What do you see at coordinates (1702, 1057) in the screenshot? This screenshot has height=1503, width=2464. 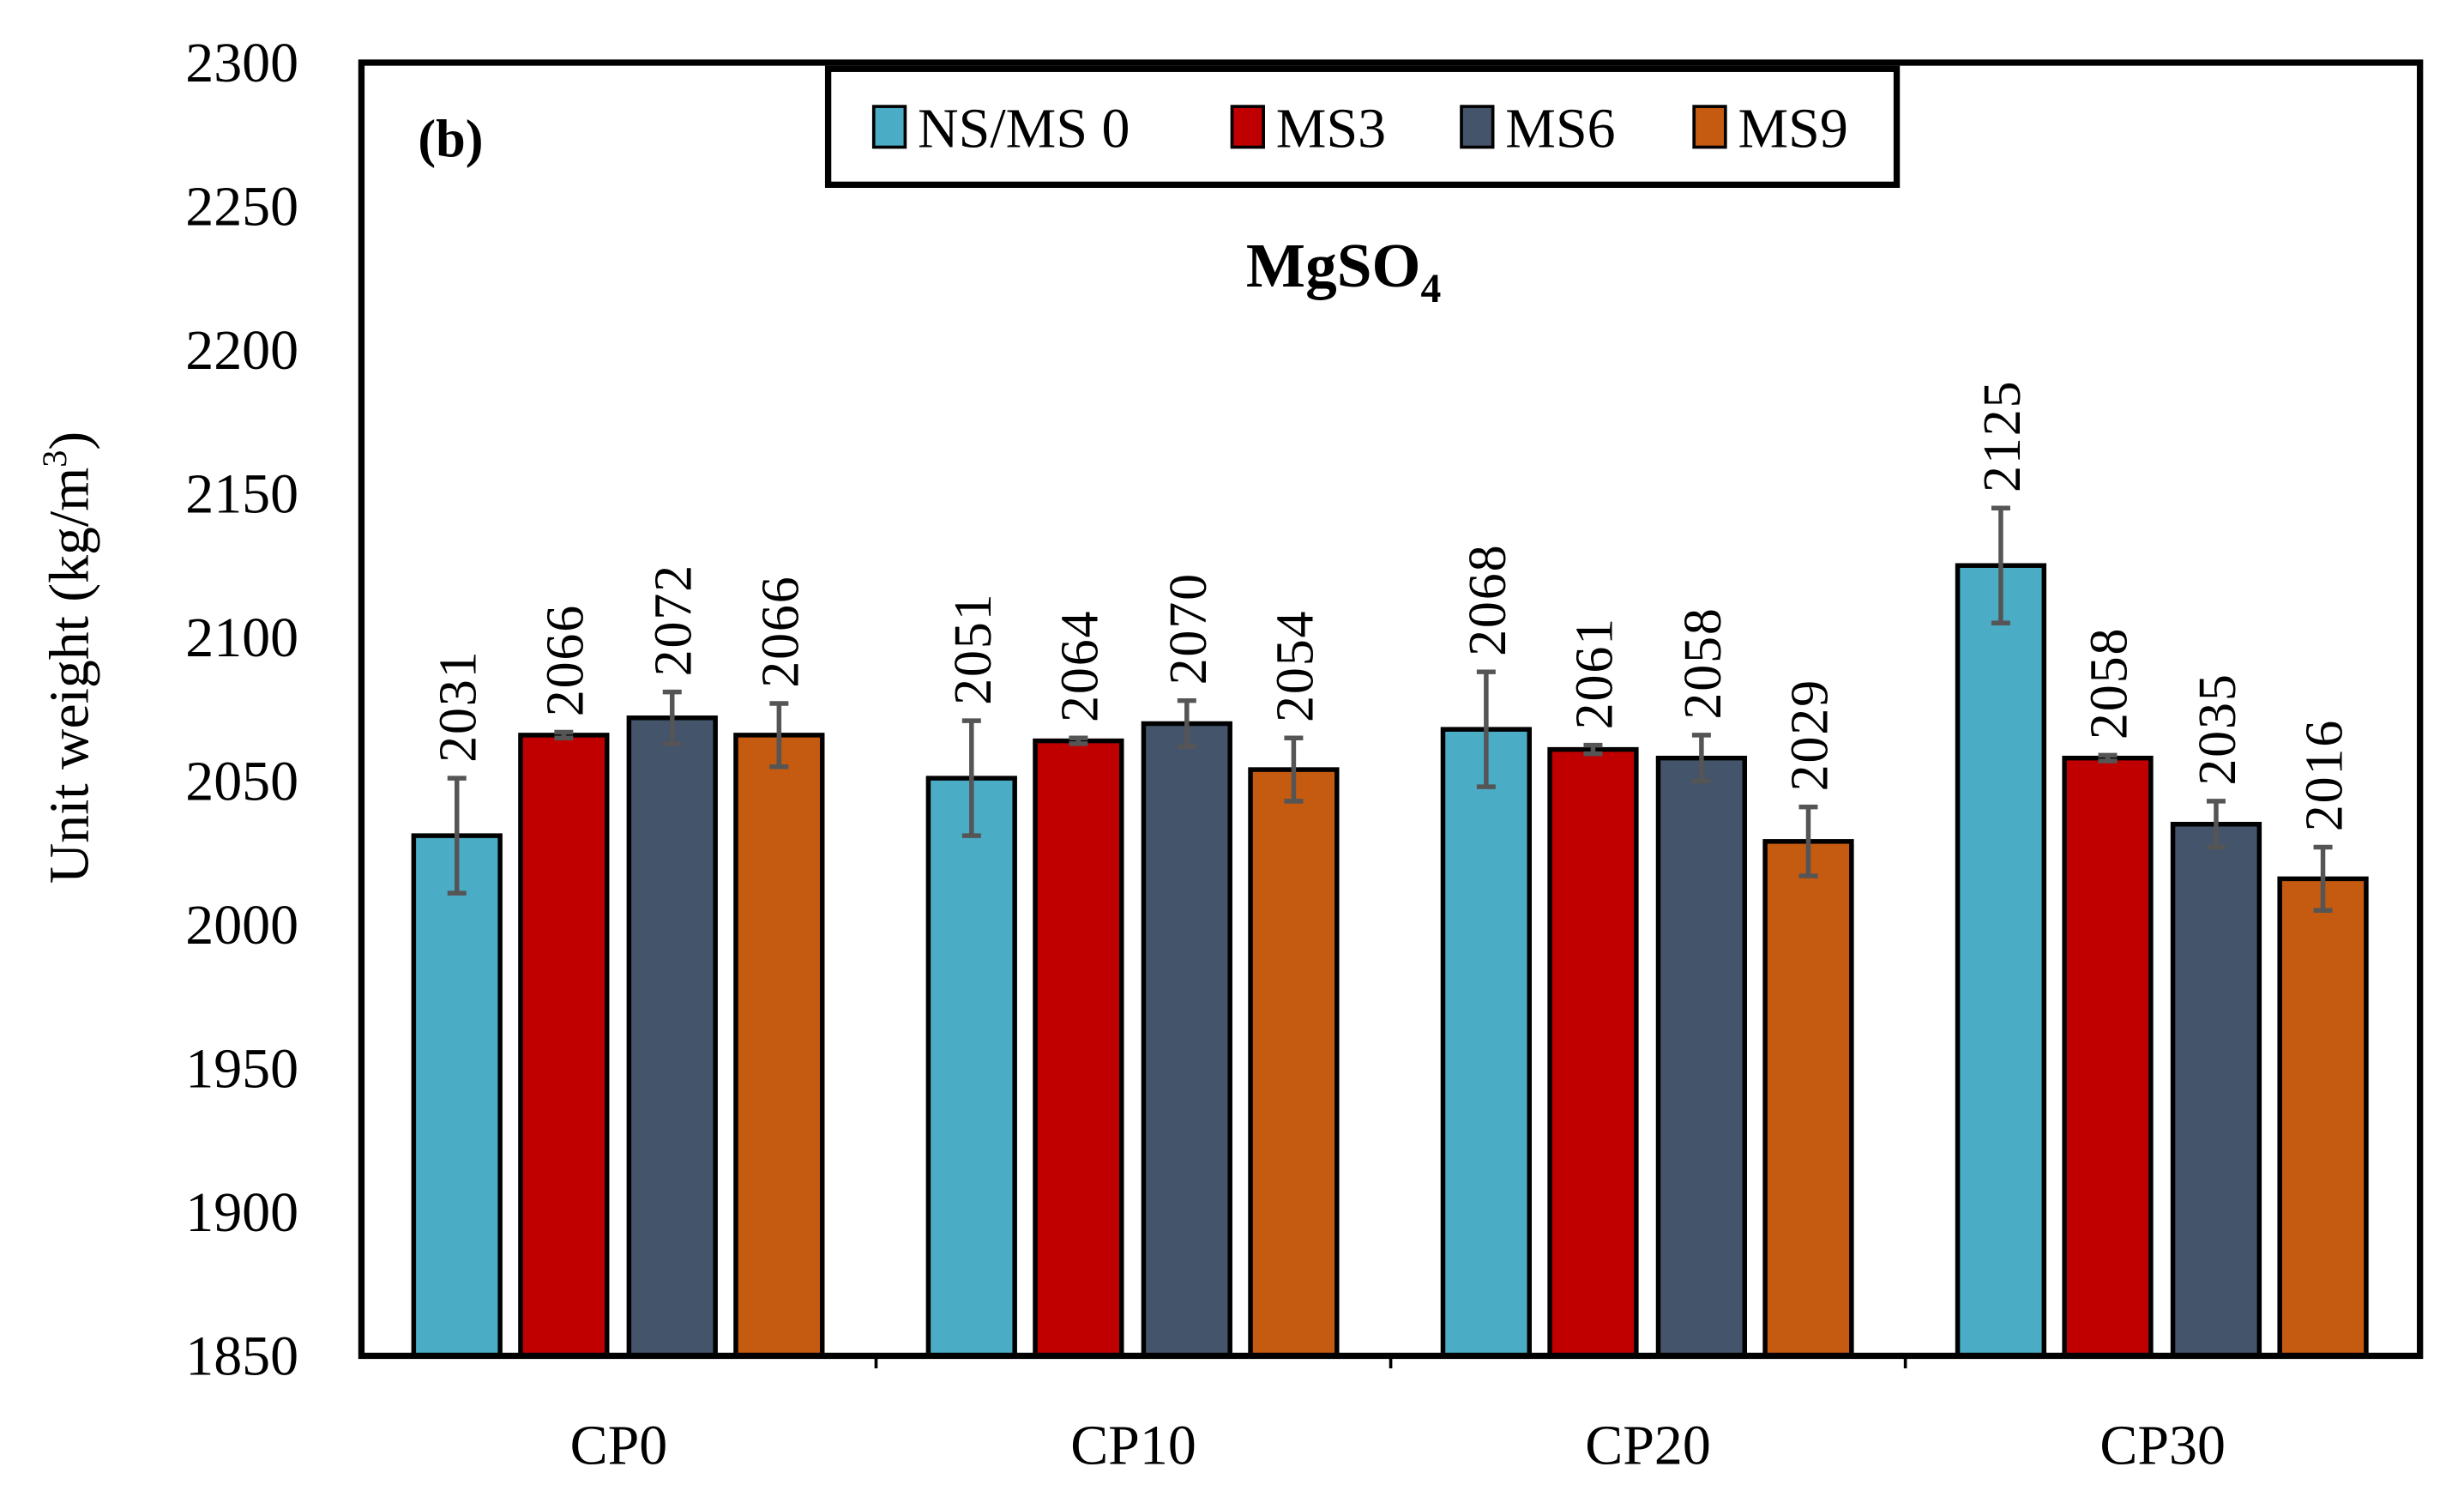 I see `bar-ms6-cp20` at bounding box center [1702, 1057].